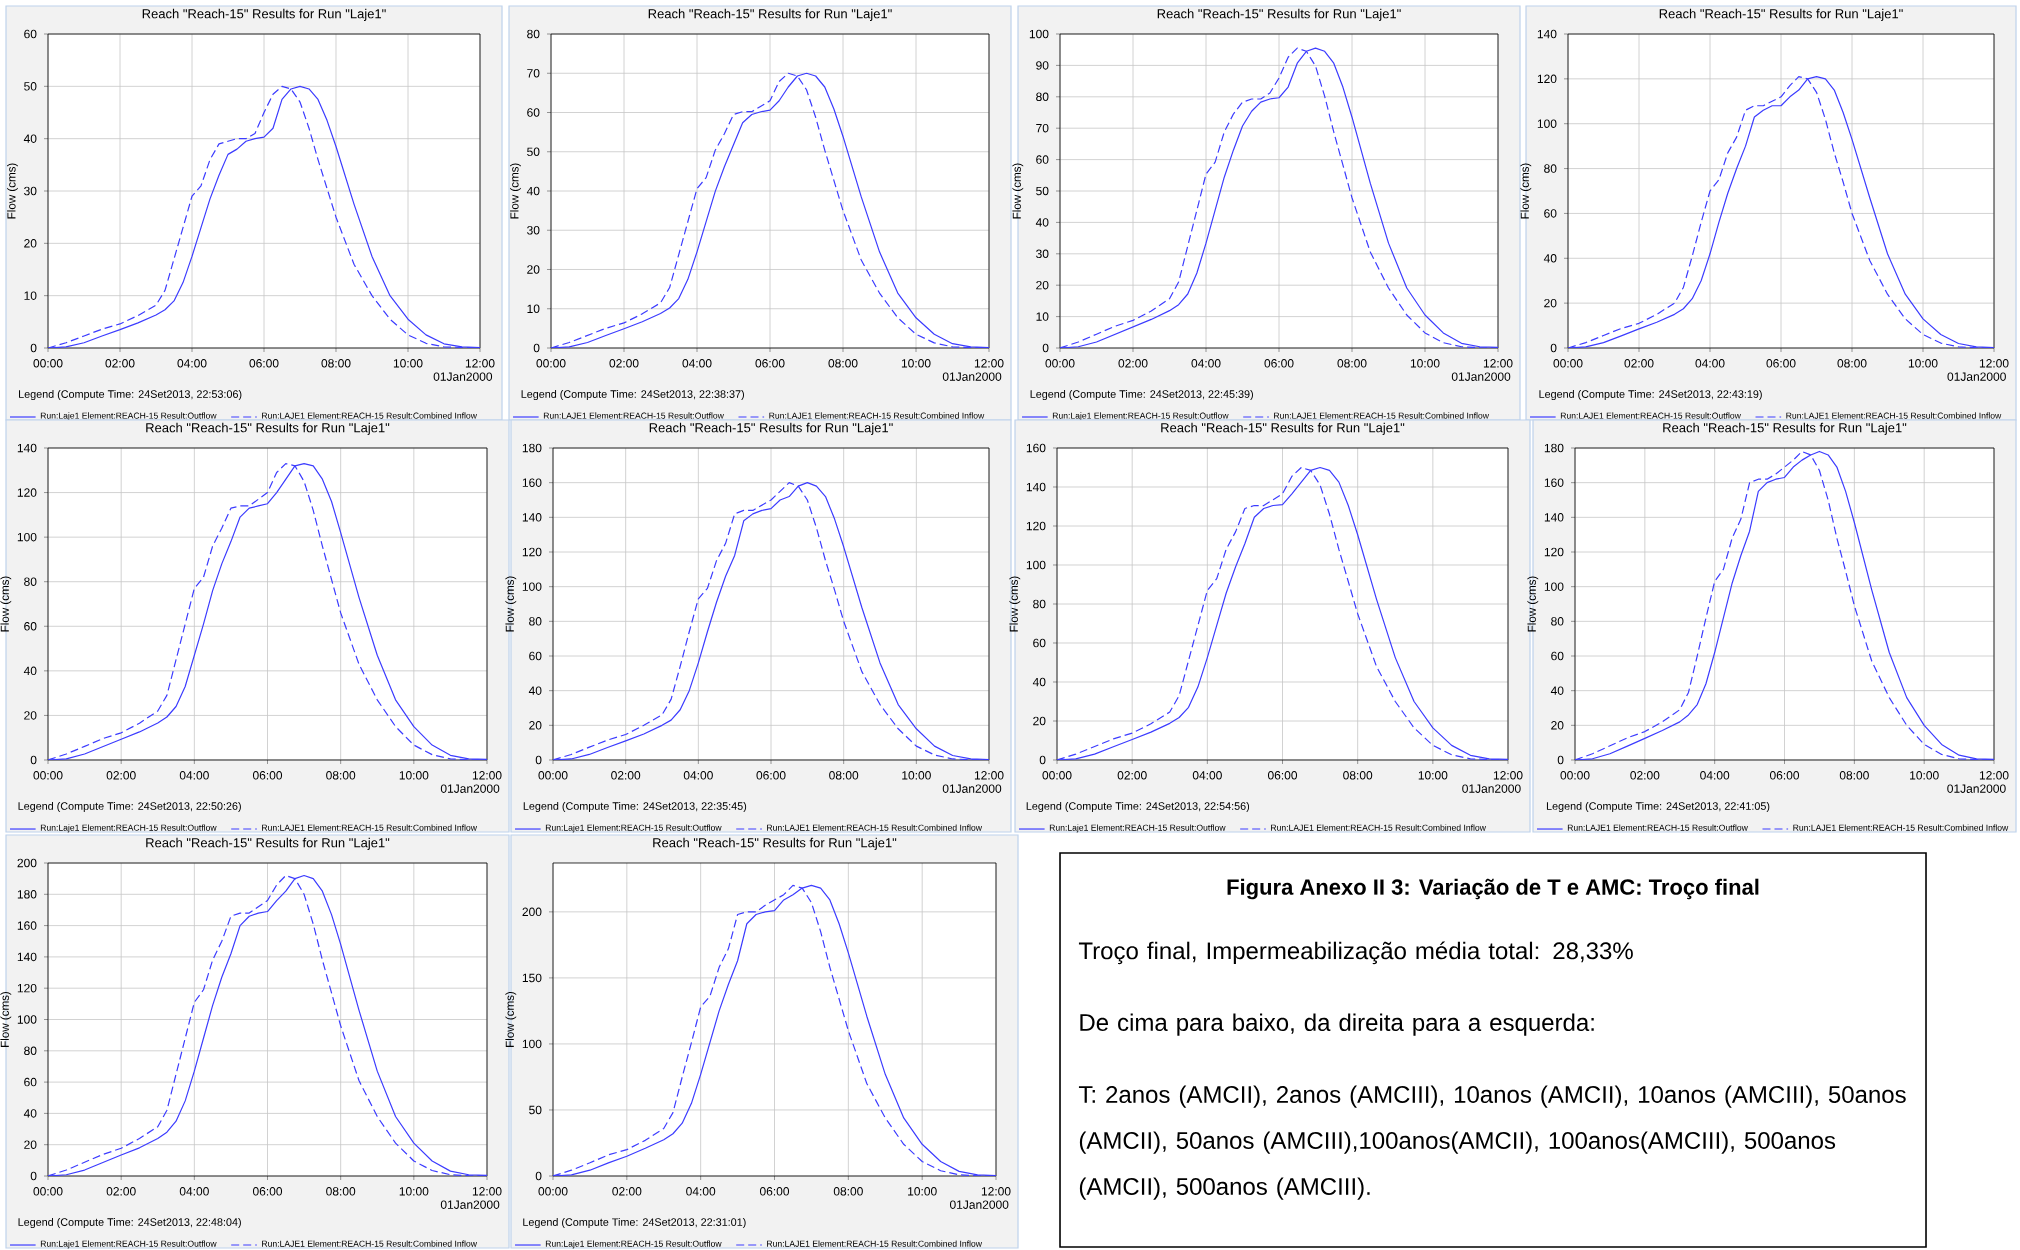 The height and width of the screenshot is (1250, 2020). Describe the element at coordinates (1355, 953) in the screenshot. I see `text: Troço final, Impermeabilização média total: 28,33%` at that location.